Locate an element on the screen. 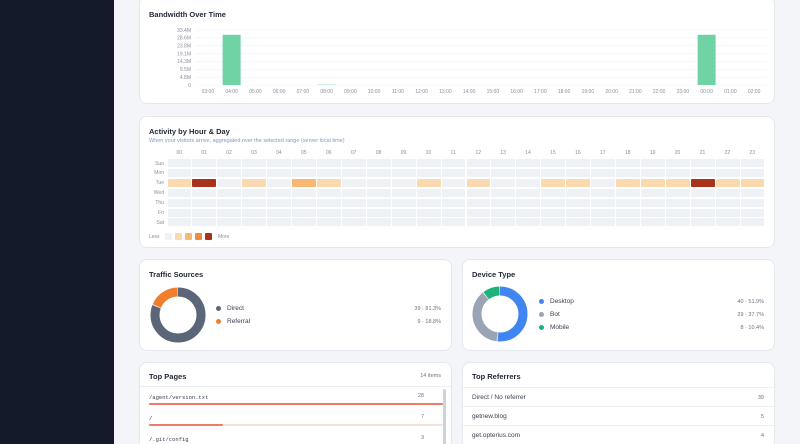 The height and width of the screenshot is (444, 800). page-path-2: / is located at coordinates (151, 418).